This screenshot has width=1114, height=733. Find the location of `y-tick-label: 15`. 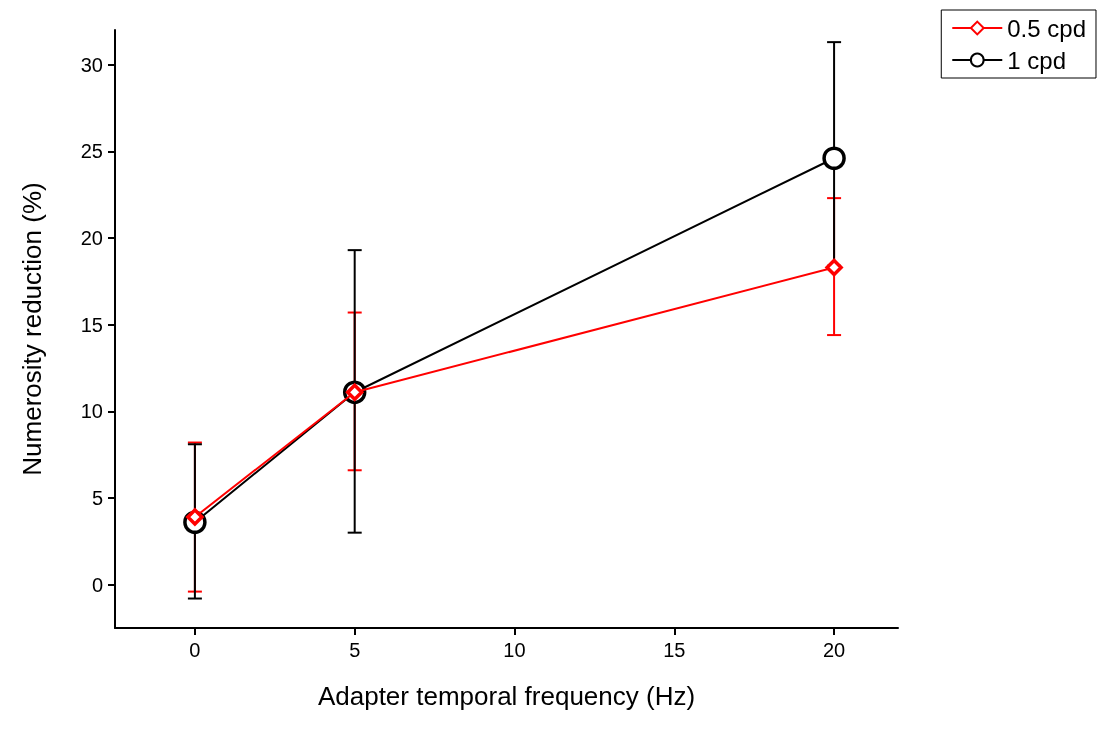

y-tick-label: 15 is located at coordinates (91, 324).